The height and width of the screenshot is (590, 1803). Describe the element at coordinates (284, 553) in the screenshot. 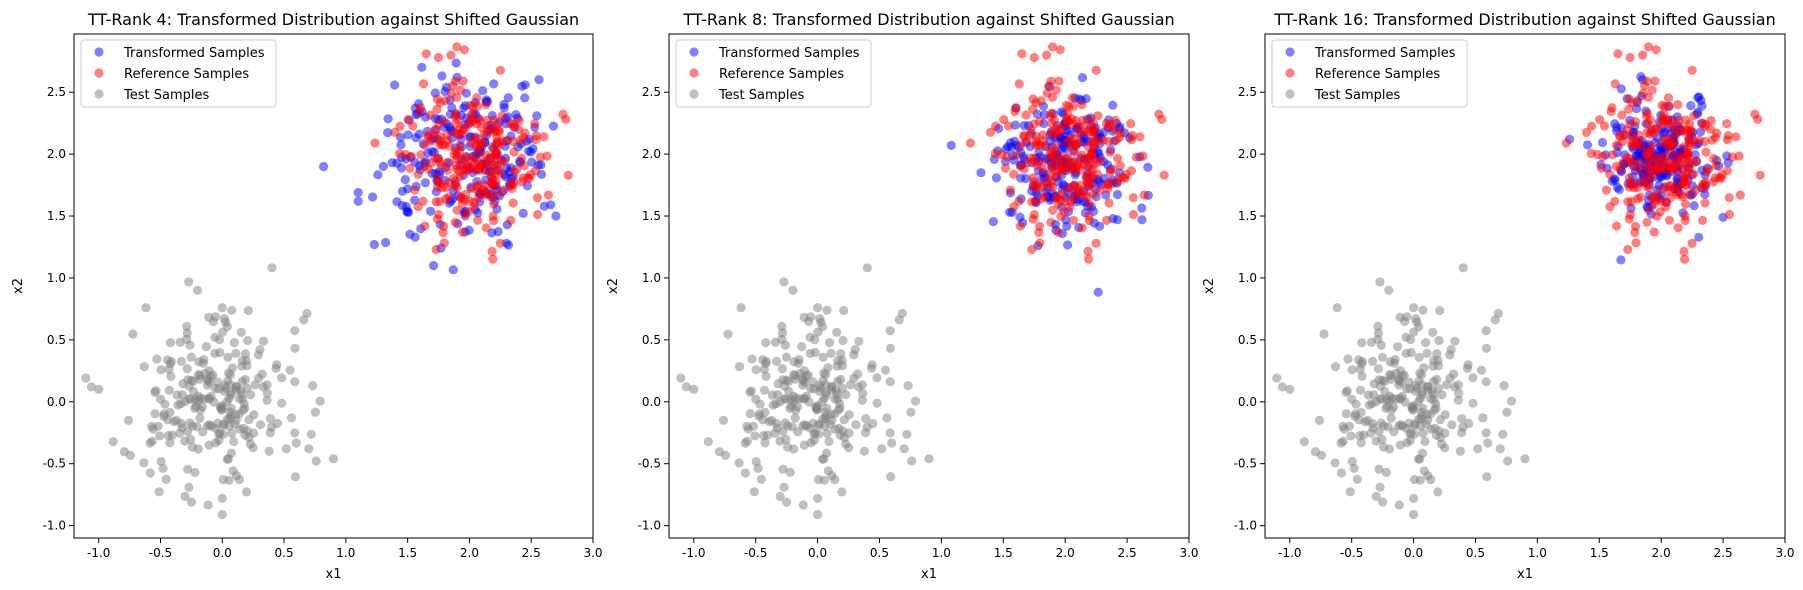

I see `x-tick-label: 0.5` at that location.